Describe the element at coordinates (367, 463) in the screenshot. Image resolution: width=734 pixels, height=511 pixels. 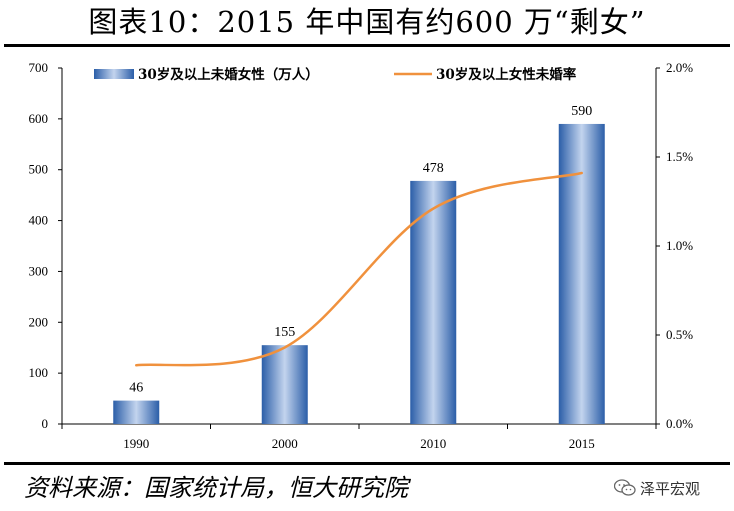
I see `source-divider` at that location.